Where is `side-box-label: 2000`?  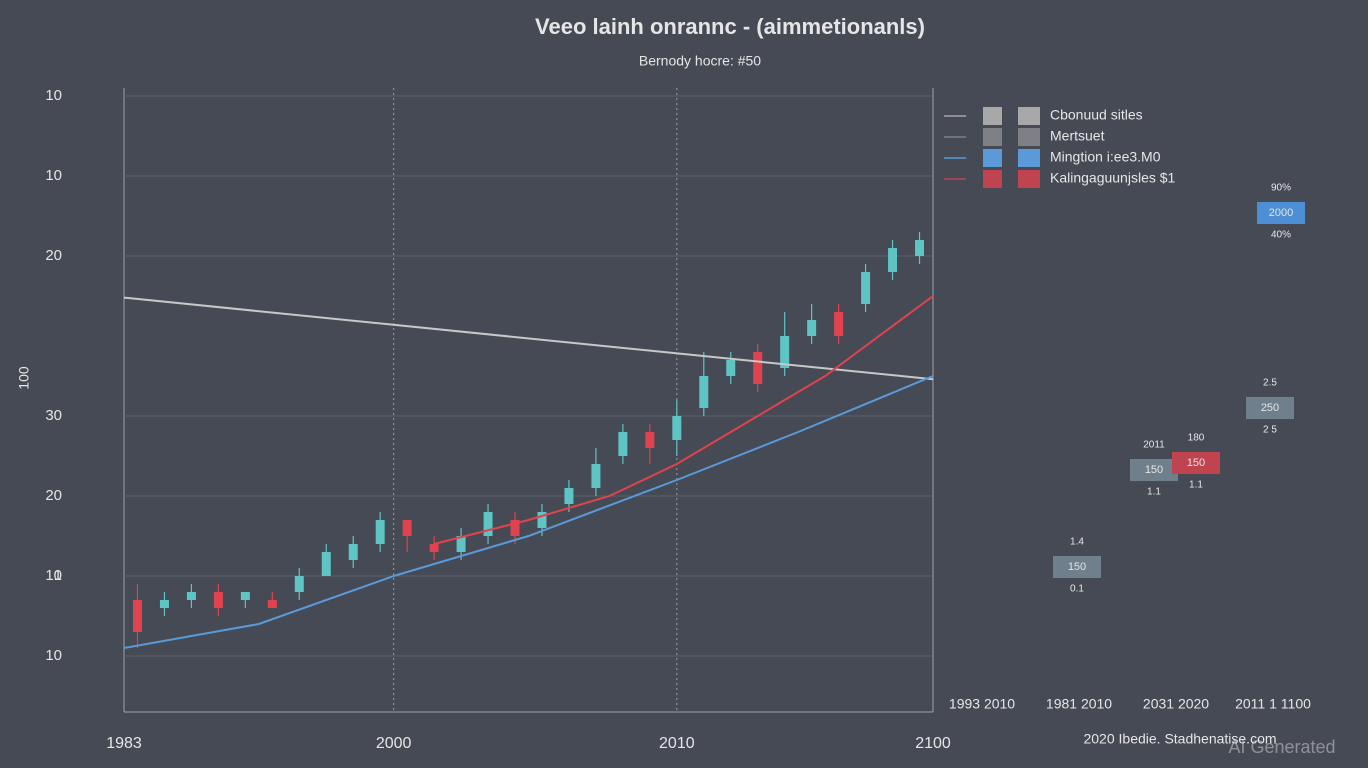
side-box-label: 2000 is located at coordinates (1281, 213).